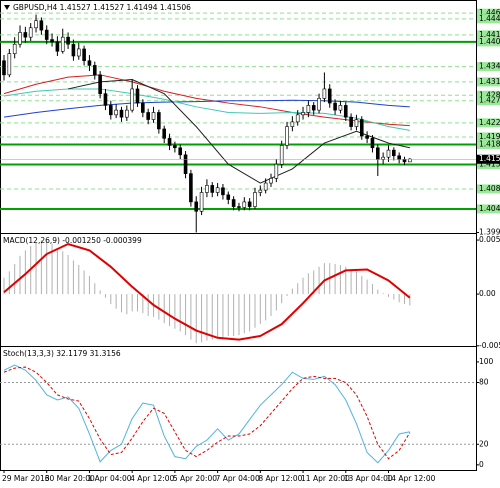 The height and width of the screenshot is (488, 500). Describe the element at coordinates (489, 122) in the screenshot. I see `y-tick-label: 1.42280` at that location.